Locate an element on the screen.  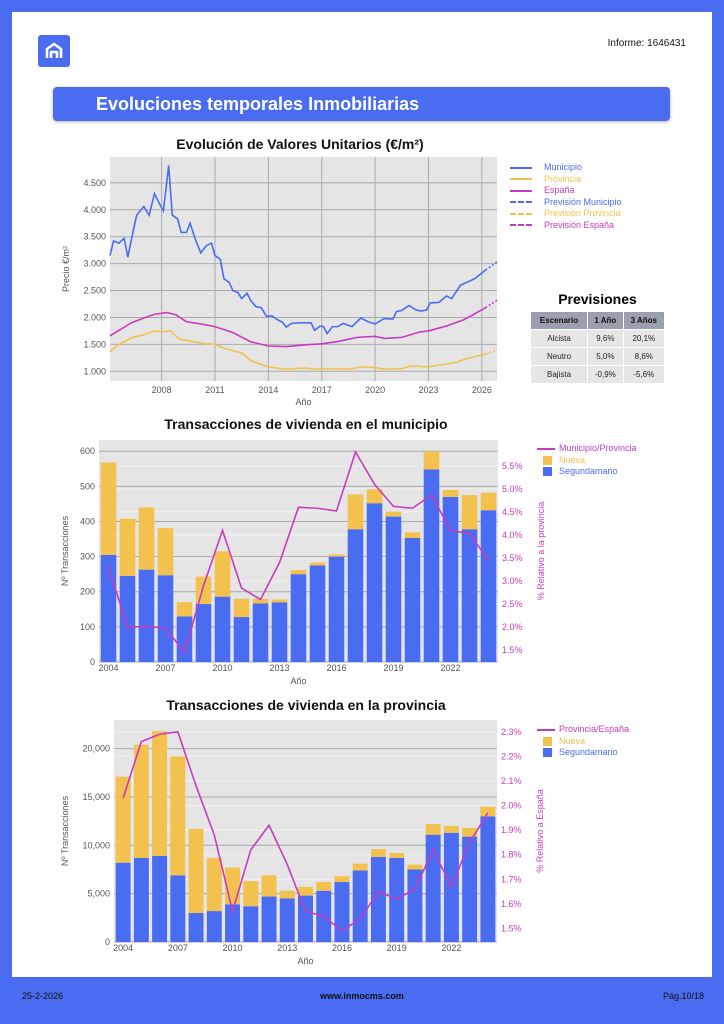
legend-item-espana: España is located at coordinates (566, 191).